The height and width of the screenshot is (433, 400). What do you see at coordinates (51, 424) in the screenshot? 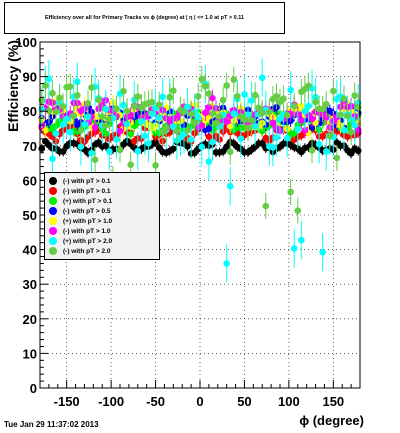
I see `timestamp: Tue Jan 29 11:37:02 2013` at bounding box center [51, 424].